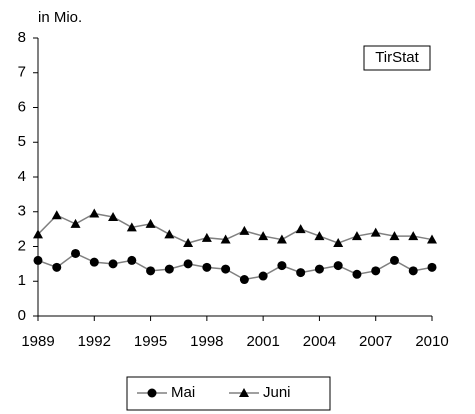  What do you see at coordinates (262, 341) in the screenshot?
I see `x-tick-label: 2001` at bounding box center [262, 341].